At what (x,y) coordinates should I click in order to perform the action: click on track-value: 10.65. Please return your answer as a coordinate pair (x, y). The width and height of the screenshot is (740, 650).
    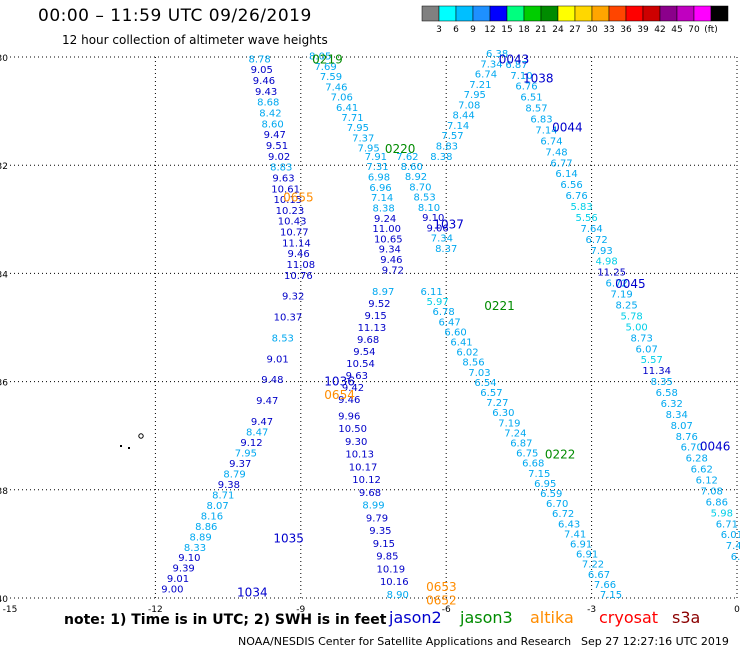
    Looking at the image, I should click on (388, 239).